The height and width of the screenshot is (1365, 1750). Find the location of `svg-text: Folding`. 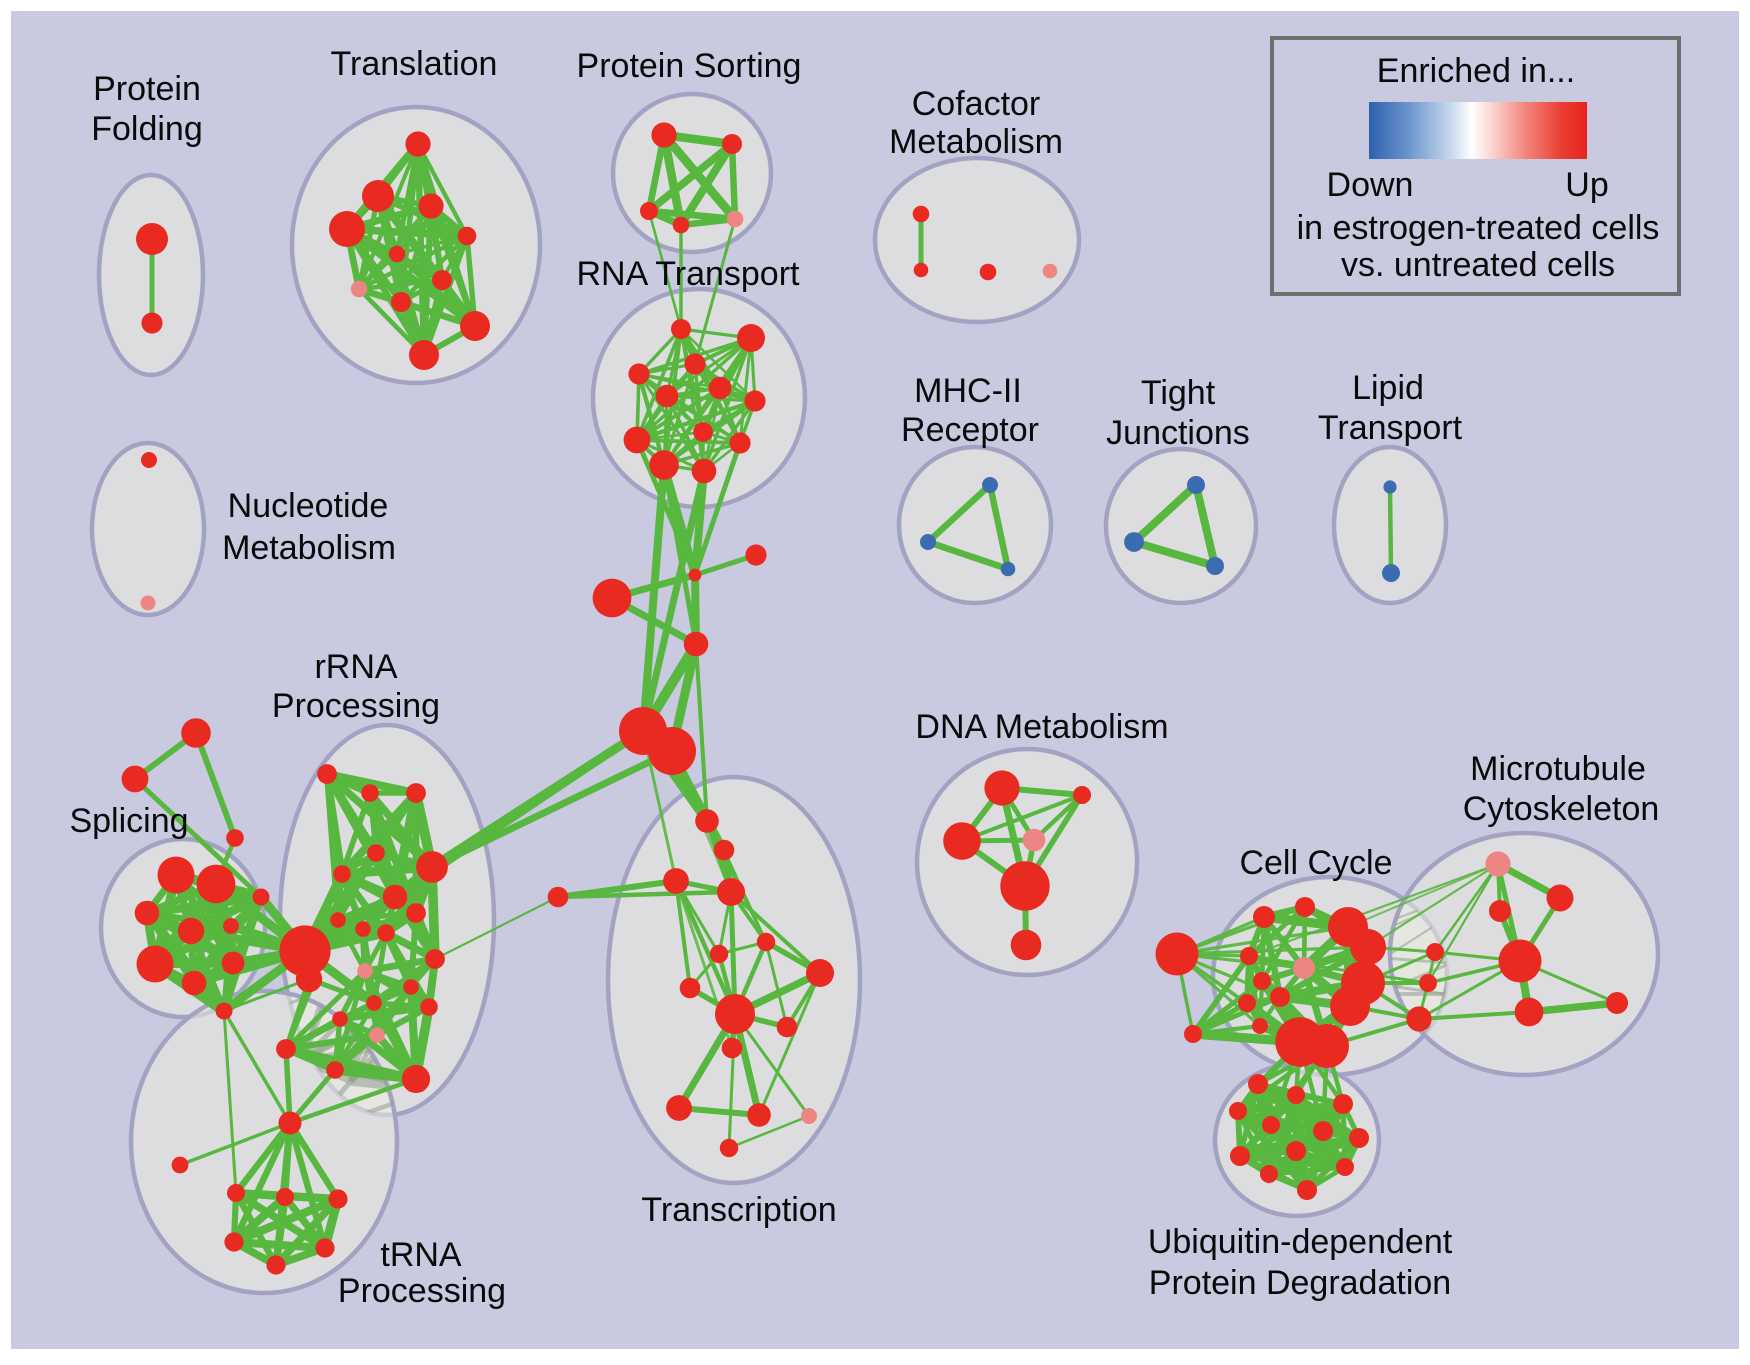

svg-text: Folding is located at coordinates (147, 129).